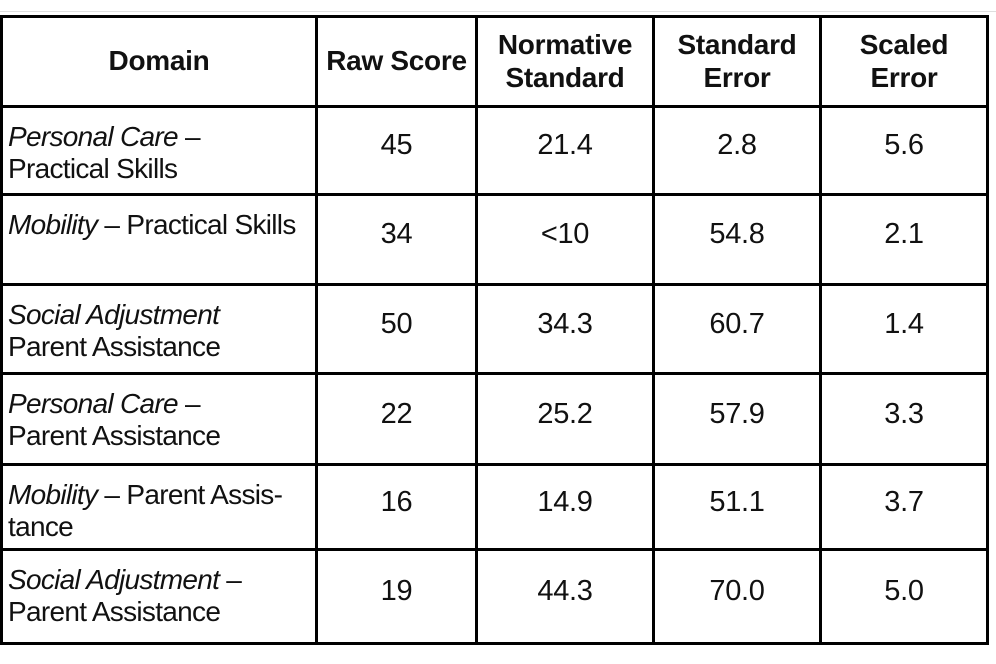  Describe the element at coordinates (737, 596) in the screenshot. I see `standard-error-cell: 70.0` at that location.